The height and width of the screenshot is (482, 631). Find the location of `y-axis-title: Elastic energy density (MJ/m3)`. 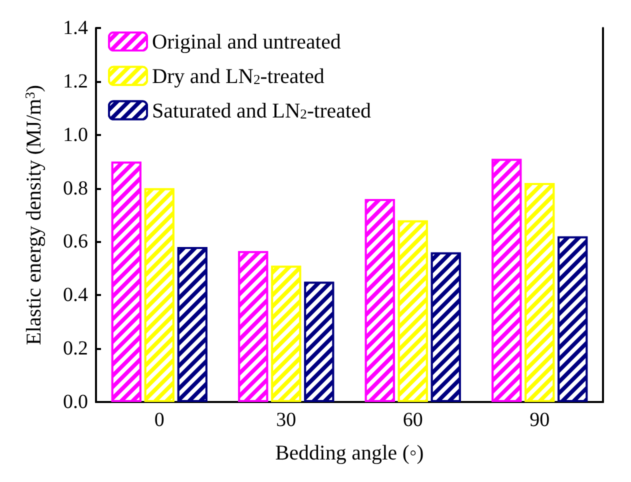

y-axis-title: Elastic energy density (MJ/m3) is located at coordinates (34, 215).